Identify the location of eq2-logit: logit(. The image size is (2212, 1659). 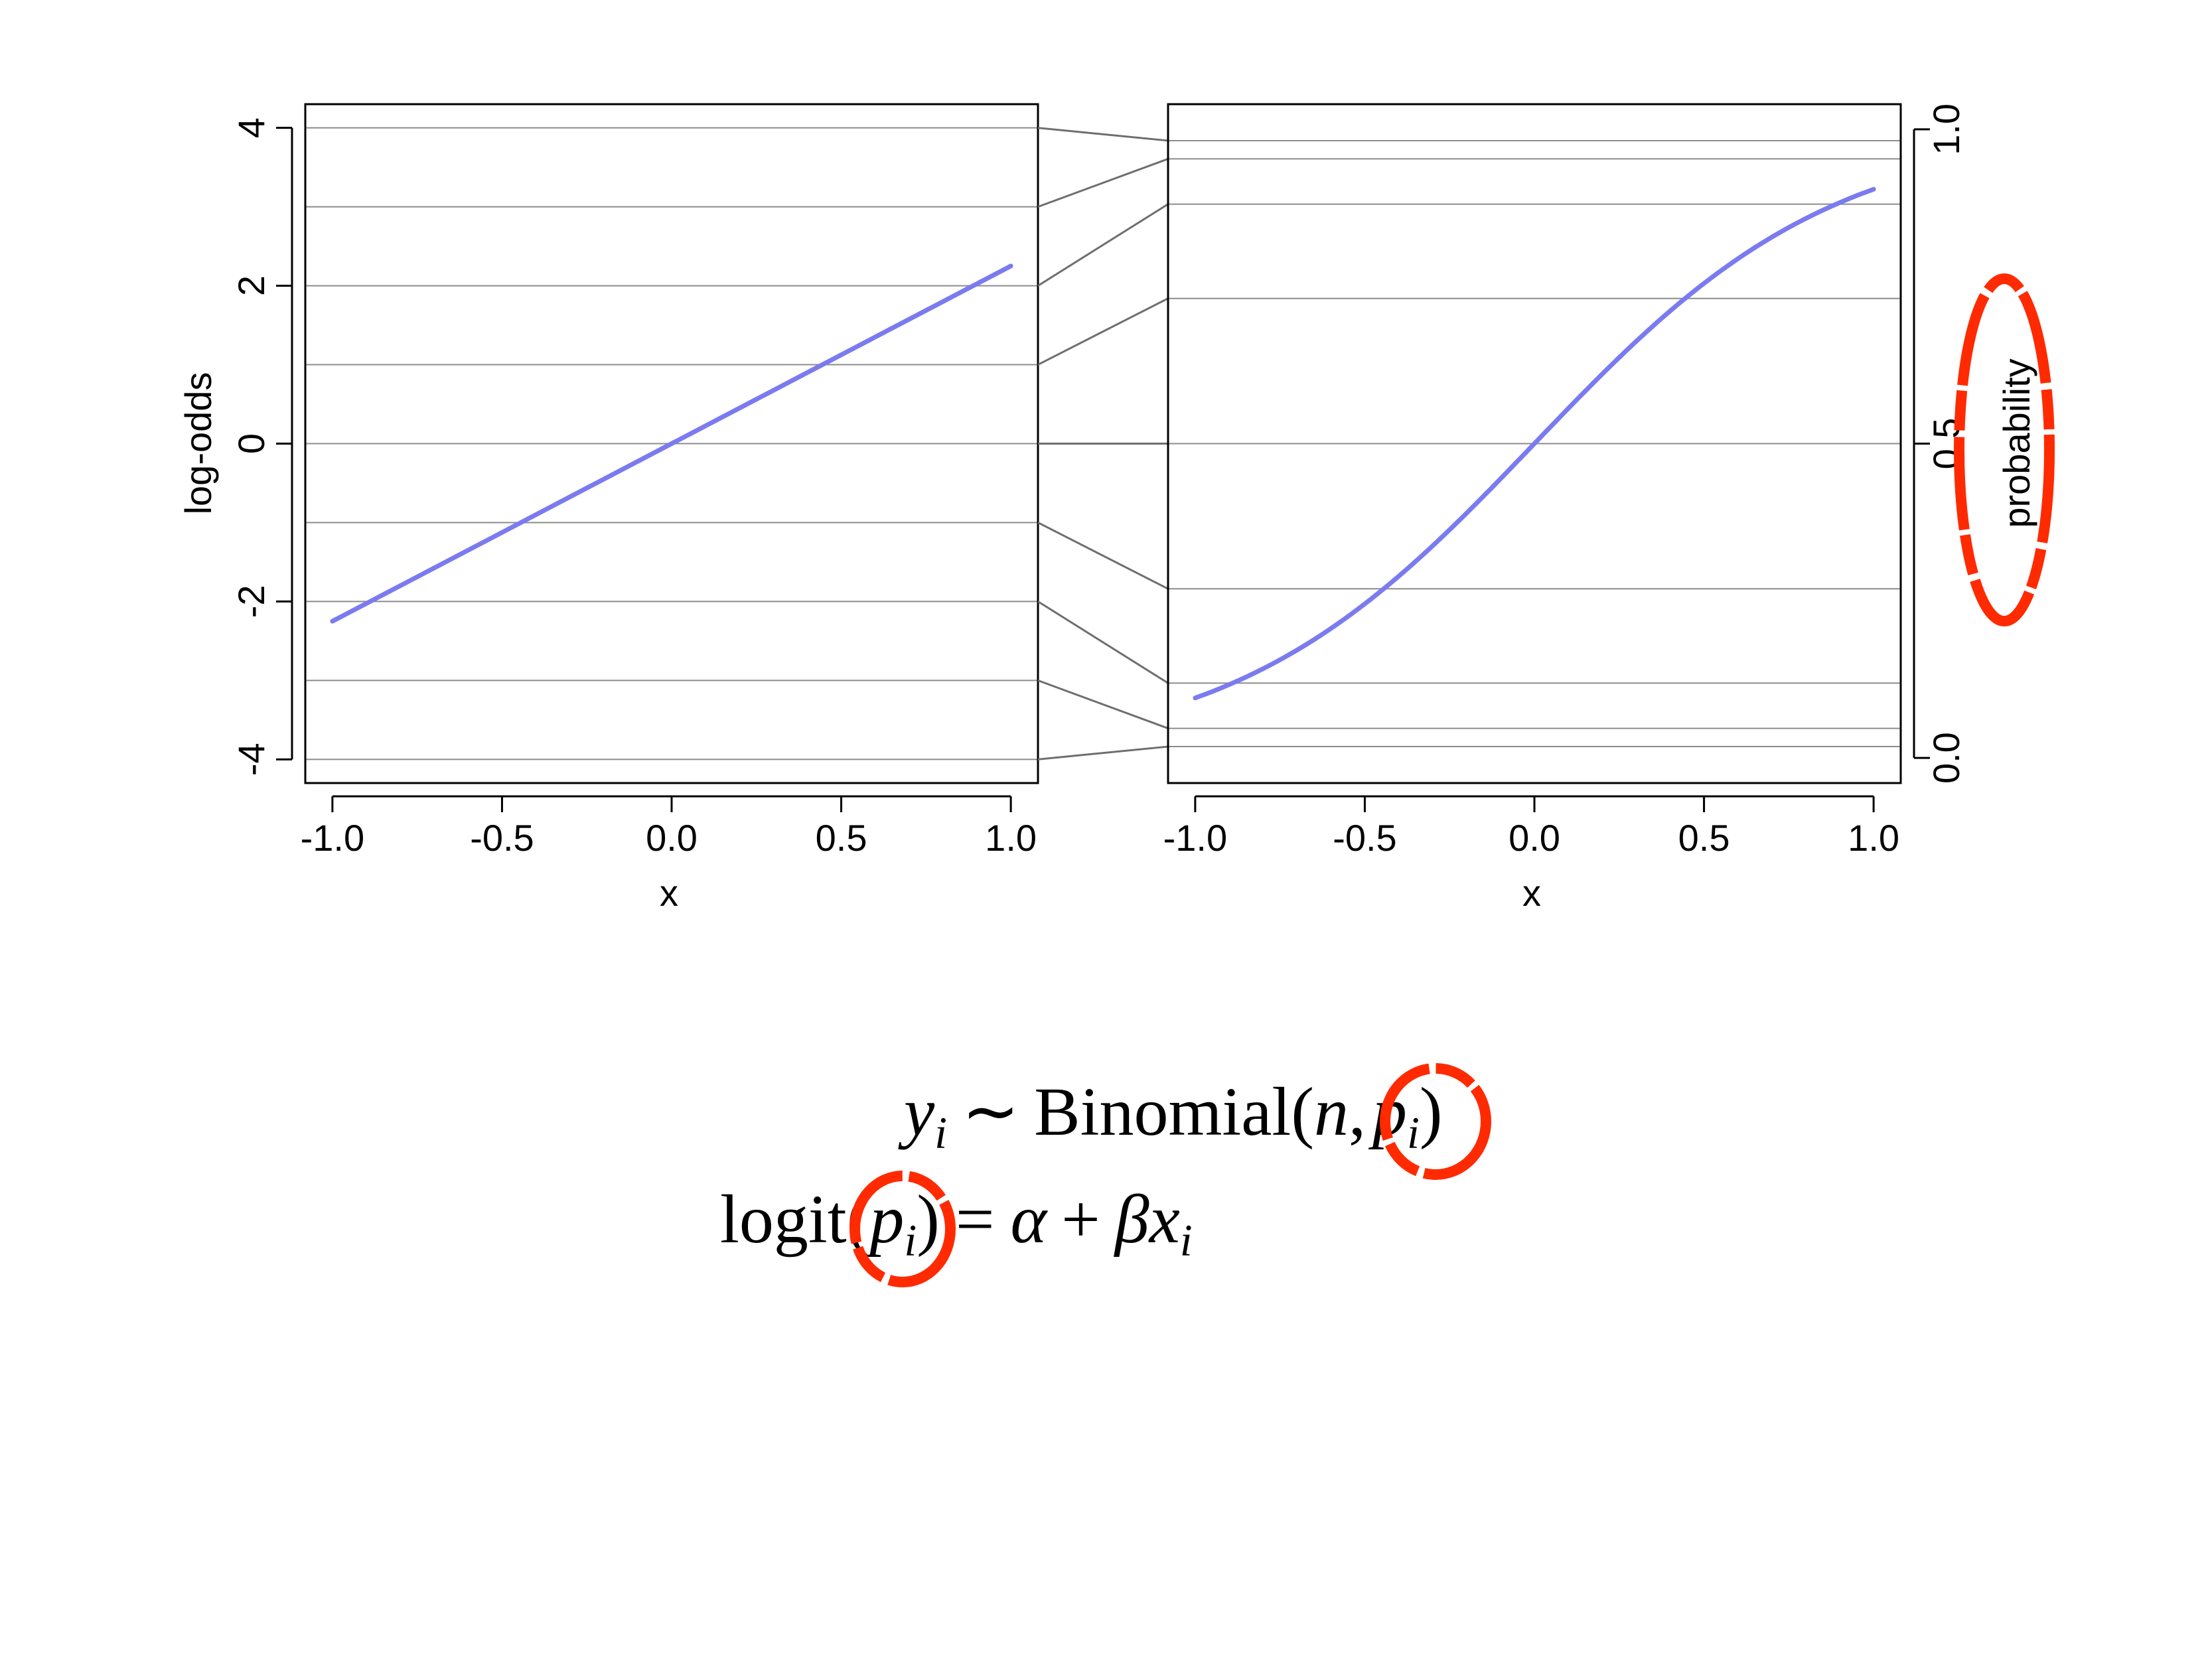
(794, 1219).